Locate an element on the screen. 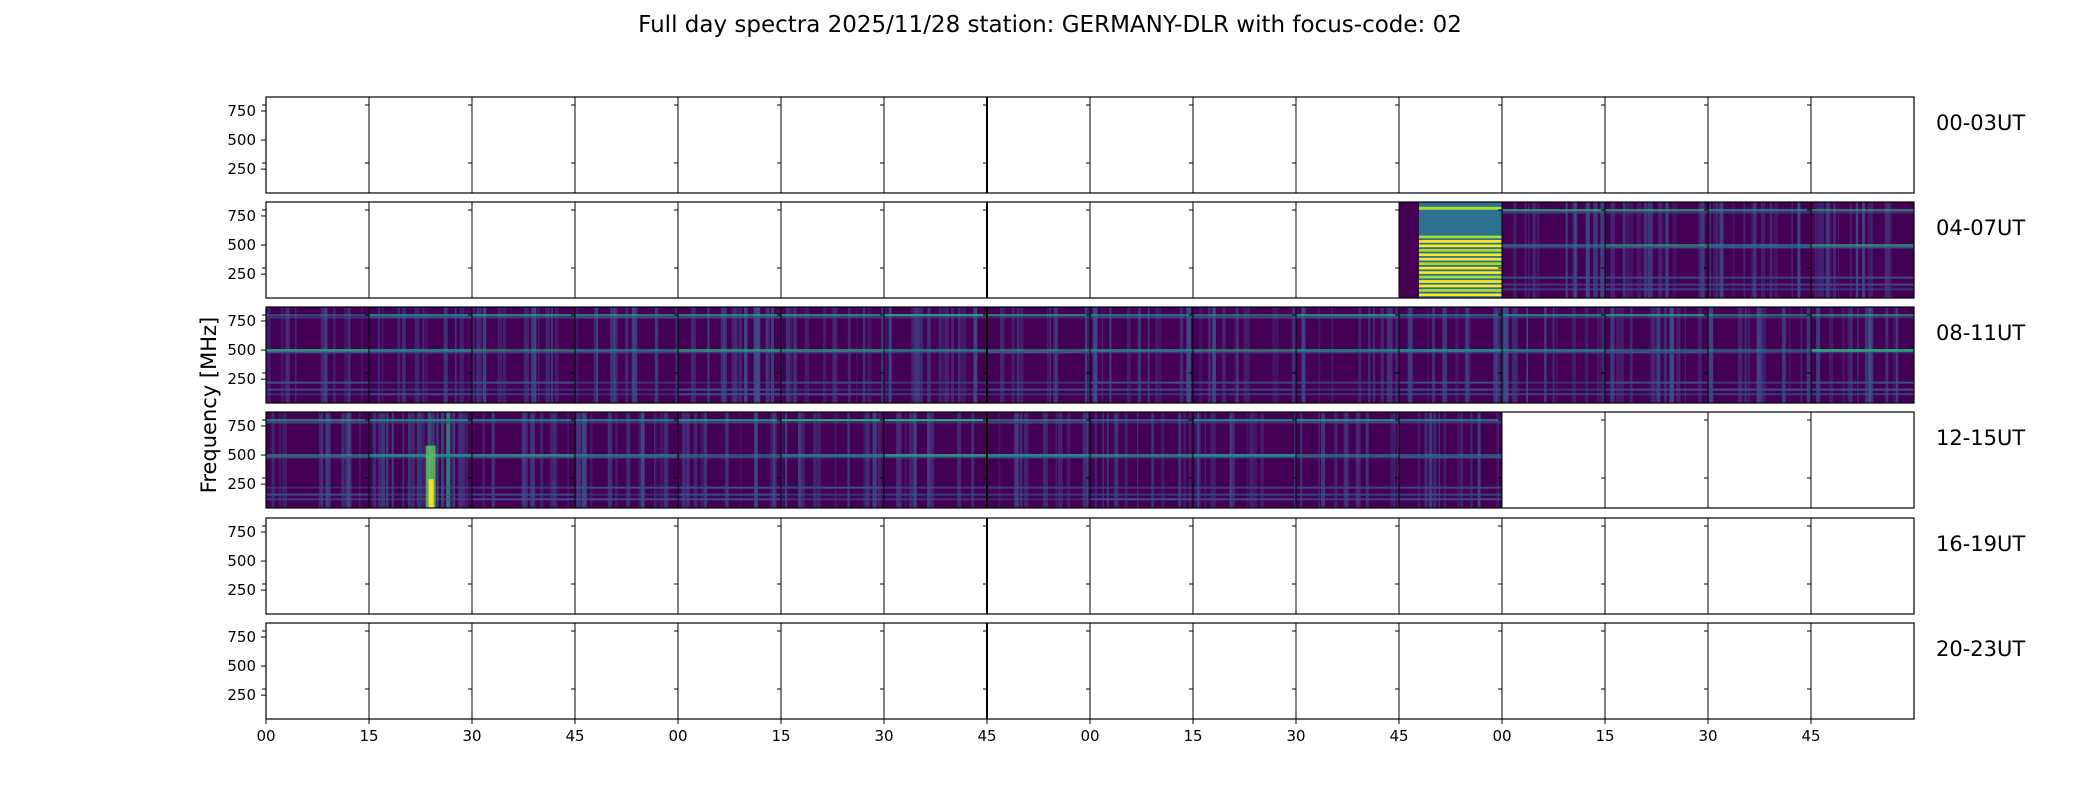 The width and height of the screenshot is (2100, 800). panel-row-16-19UT is located at coordinates (1090, 566).